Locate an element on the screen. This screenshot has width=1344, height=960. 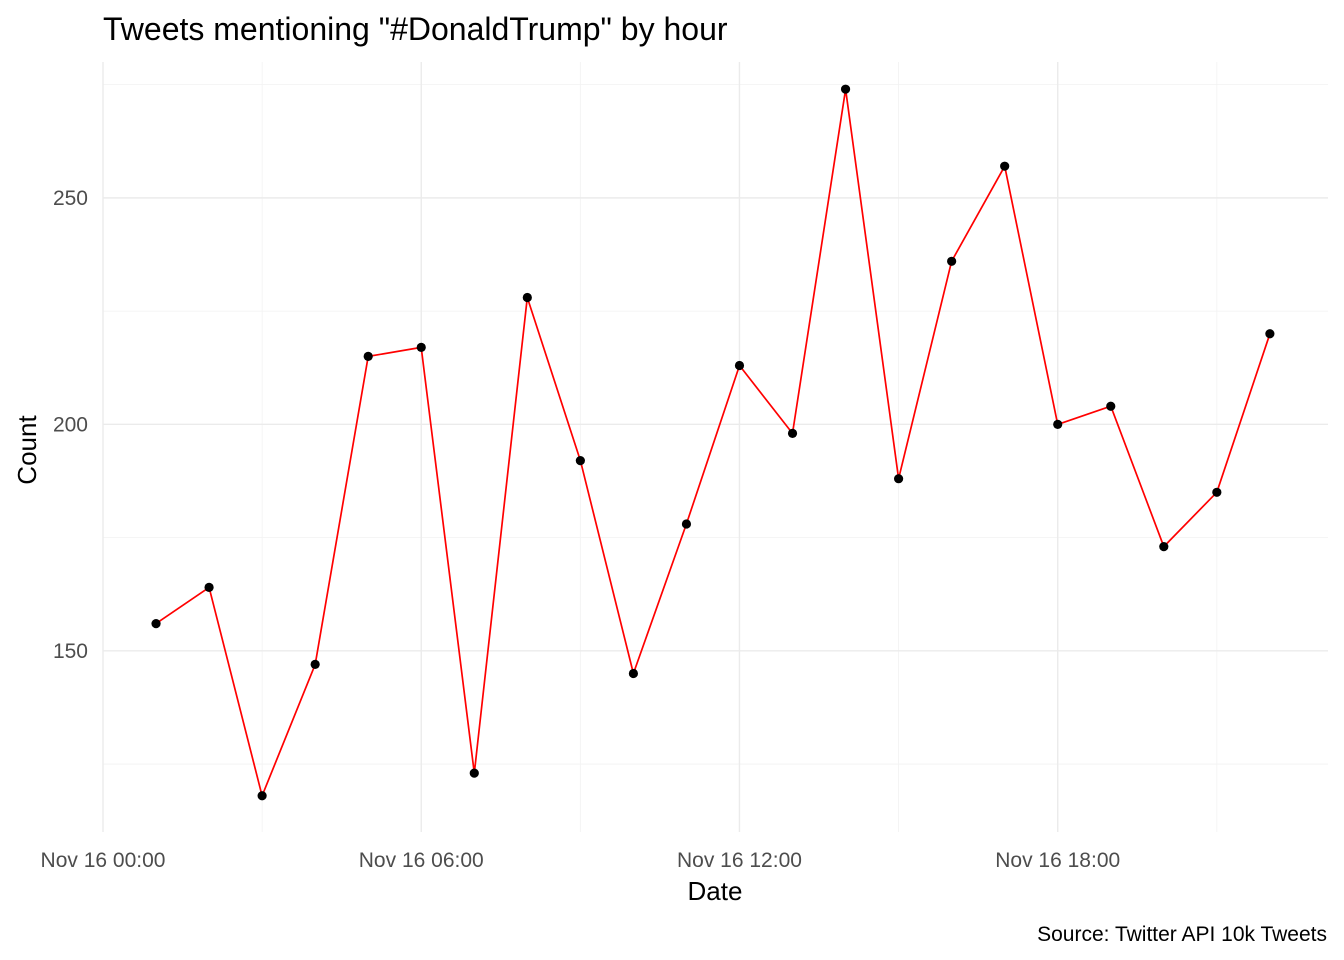
x-tick-label: Nov 16 00:00 is located at coordinates (103, 860).